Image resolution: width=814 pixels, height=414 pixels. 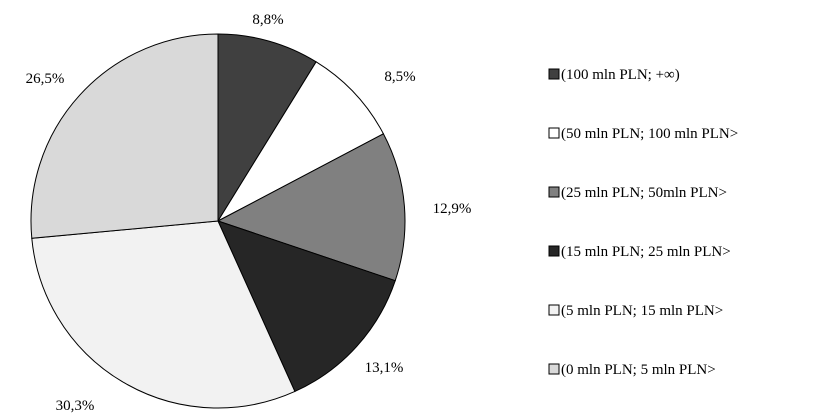 I want to click on slice-percent-label: 8,5%, so click(x=399, y=77).